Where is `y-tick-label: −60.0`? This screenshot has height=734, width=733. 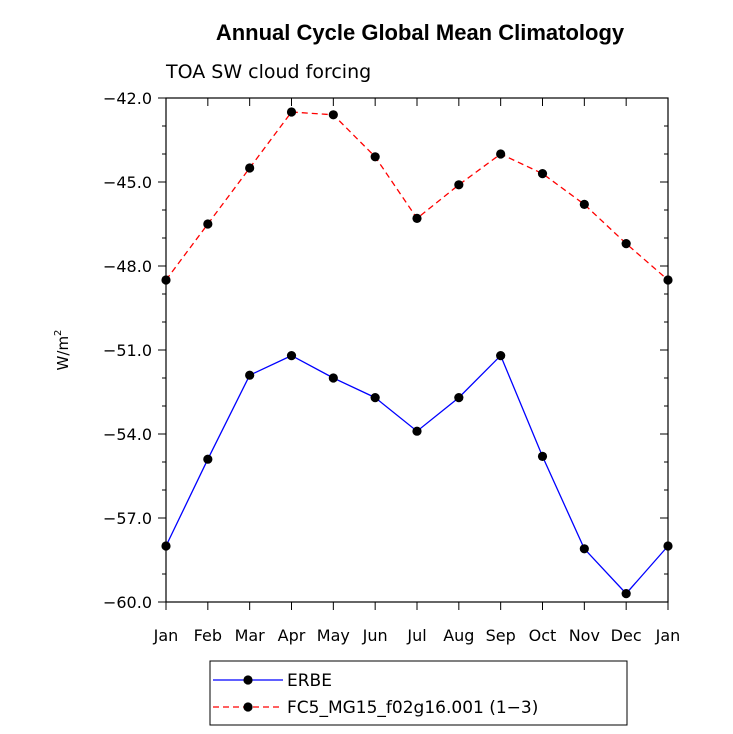
y-tick-label: −60.0 is located at coordinates (127, 602).